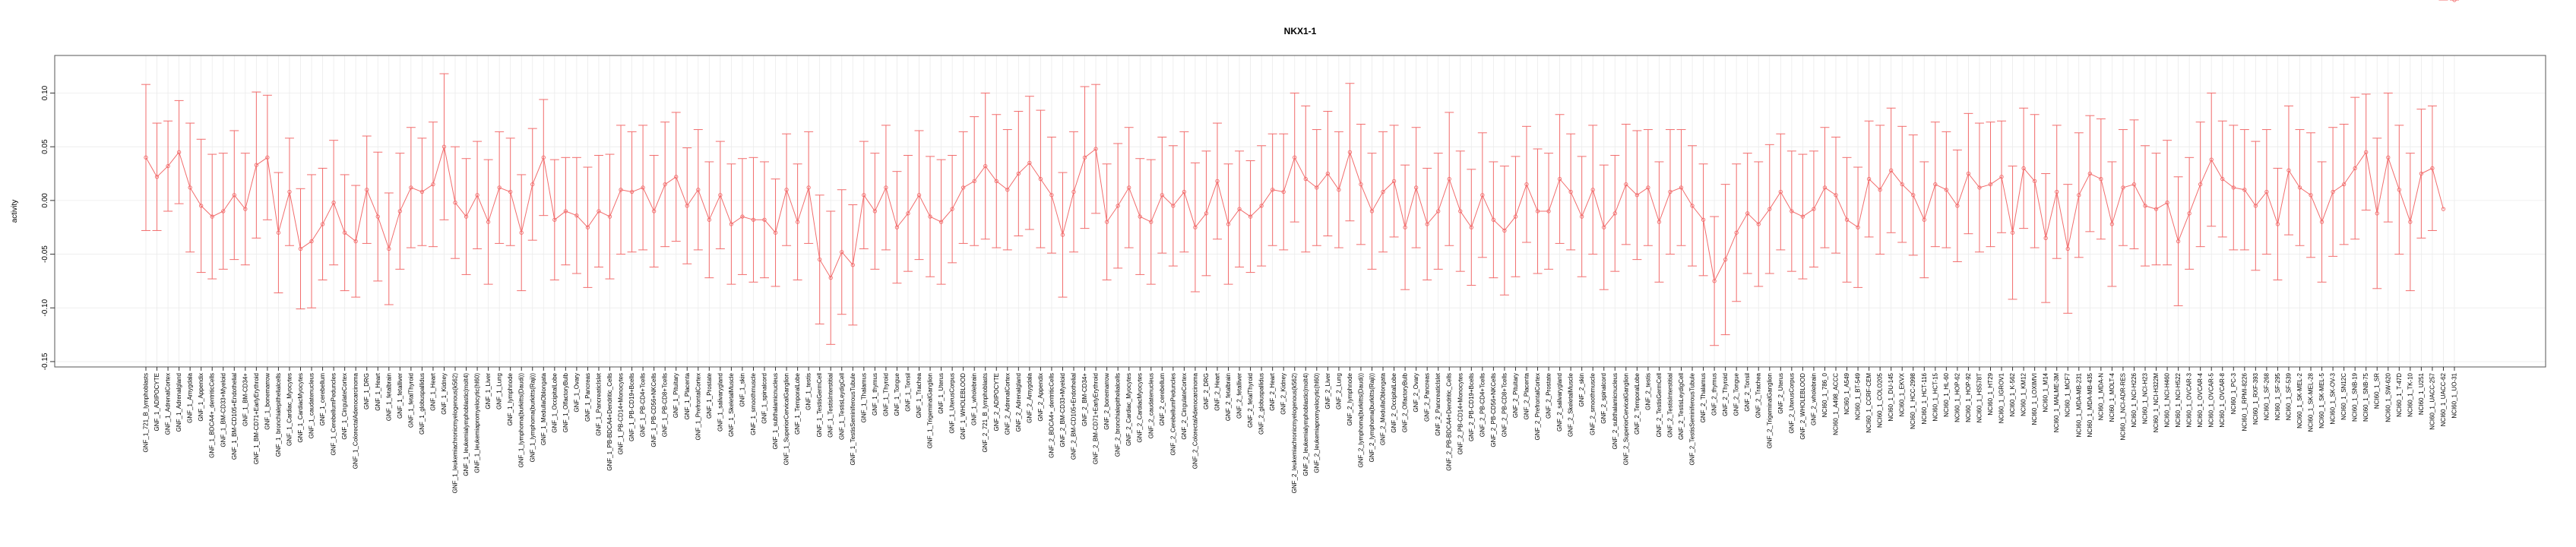 Image resolution: width=2576 pixels, height=547 pixels. Describe the element at coordinates (410, 400) in the screenshot. I see `x-tick-label: GNF_1_fetalThyroid` at that location.